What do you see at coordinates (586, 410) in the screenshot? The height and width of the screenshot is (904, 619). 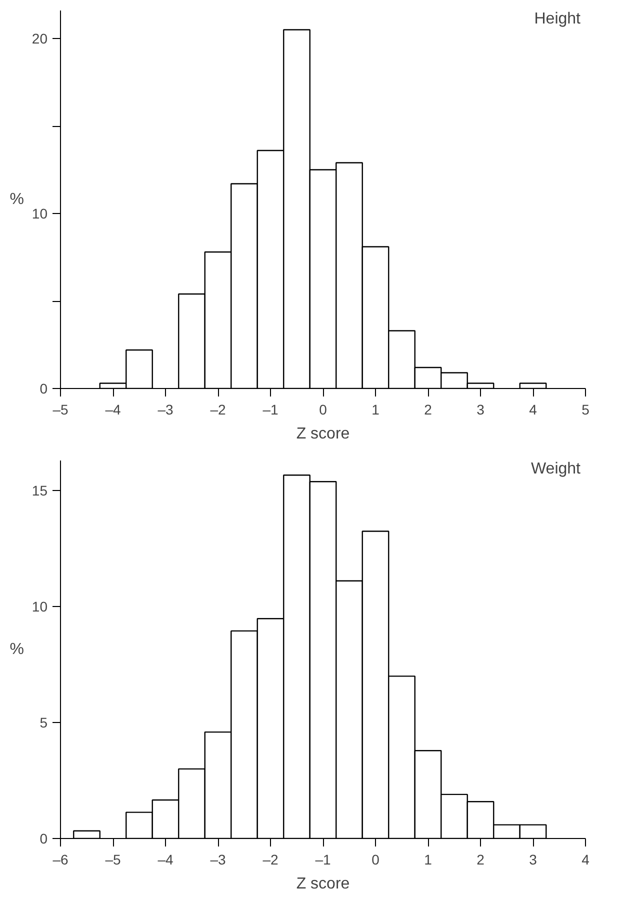 I see `x-tick-label: 5` at bounding box center [586, 410].